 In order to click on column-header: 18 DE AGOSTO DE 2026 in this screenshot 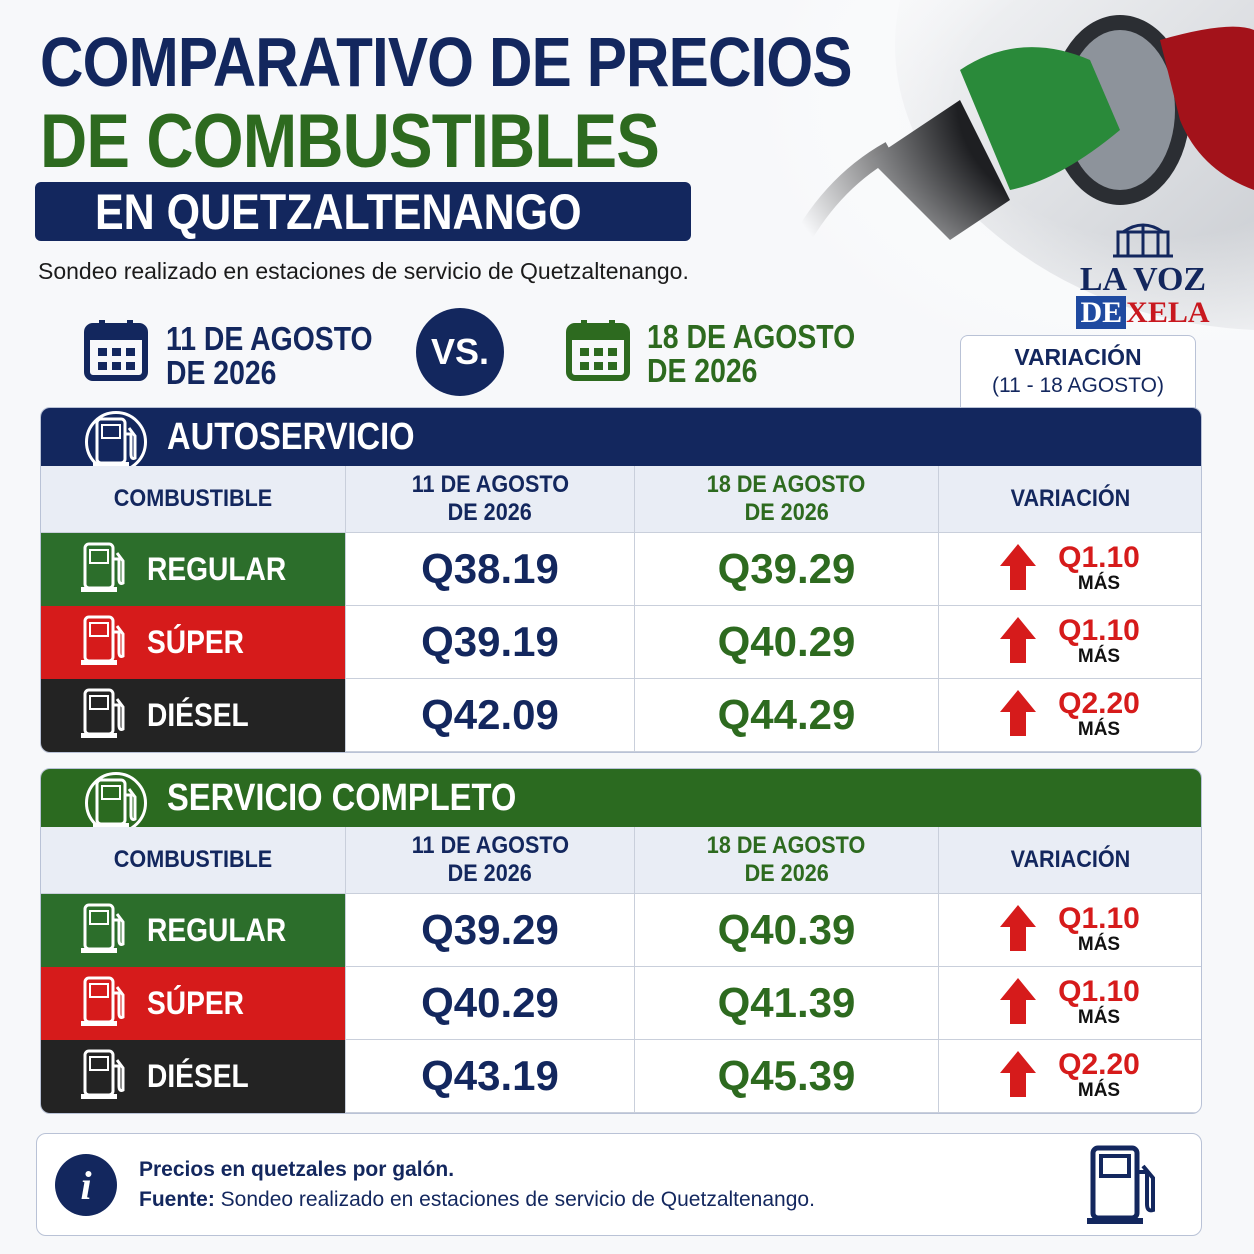, I will do `click(786, 860)`.